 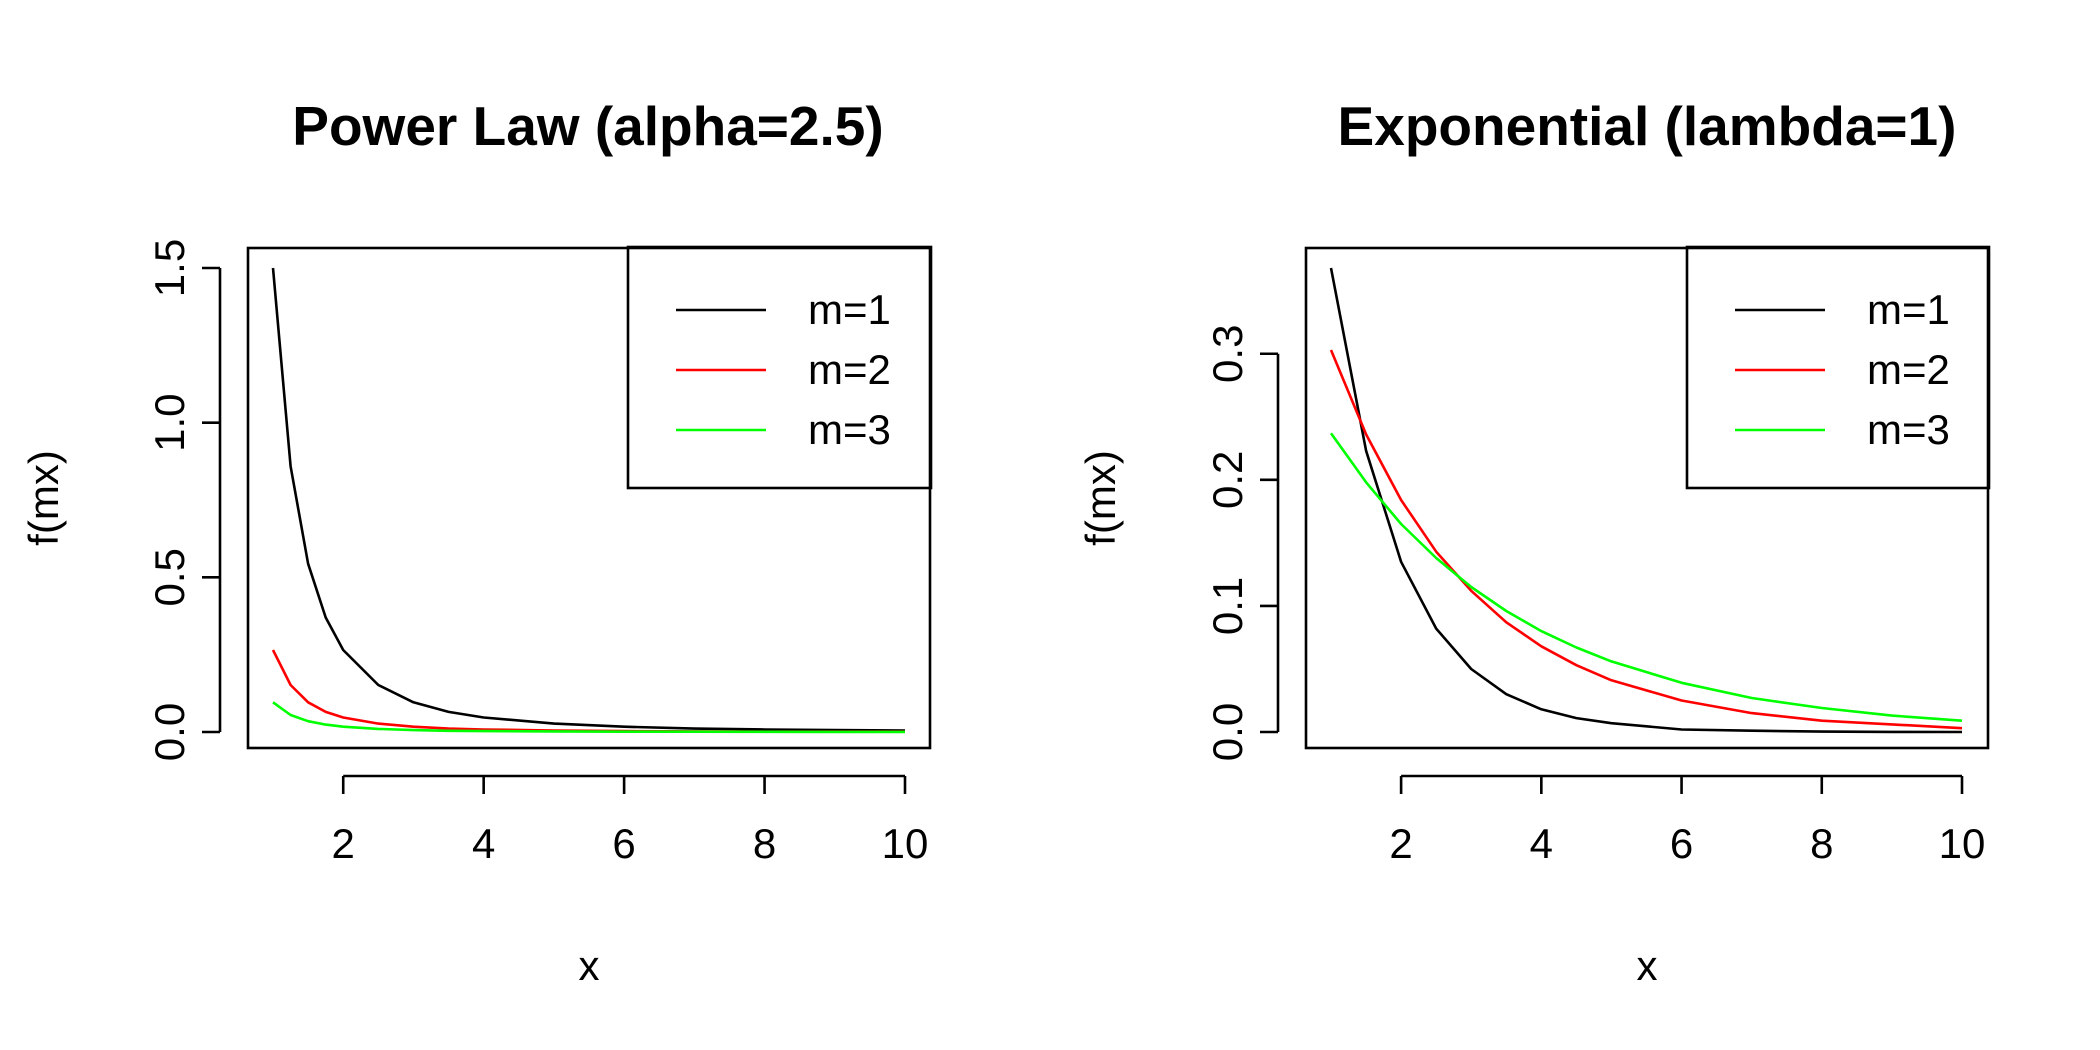 What do you see at coordinates (587, 126) in the screenshot?
I see `chart-title: Power Law (alpha=2.5)` at bounding box center [587, 126].